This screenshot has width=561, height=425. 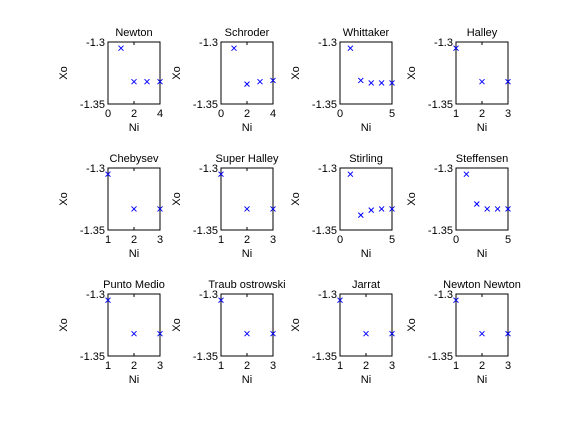 I want to click on subplot-0: Newton-1.3-1.350 2 4NiXo, so click(x=110, y=80).